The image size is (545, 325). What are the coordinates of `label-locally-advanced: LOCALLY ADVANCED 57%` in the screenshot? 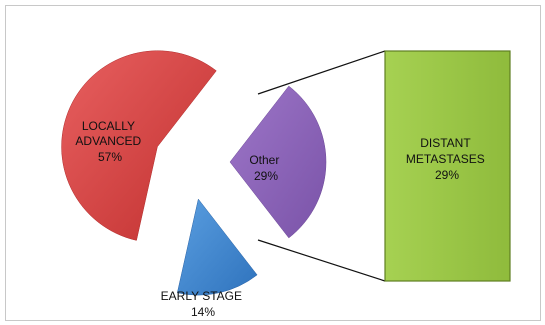 It's located at (109, 141).